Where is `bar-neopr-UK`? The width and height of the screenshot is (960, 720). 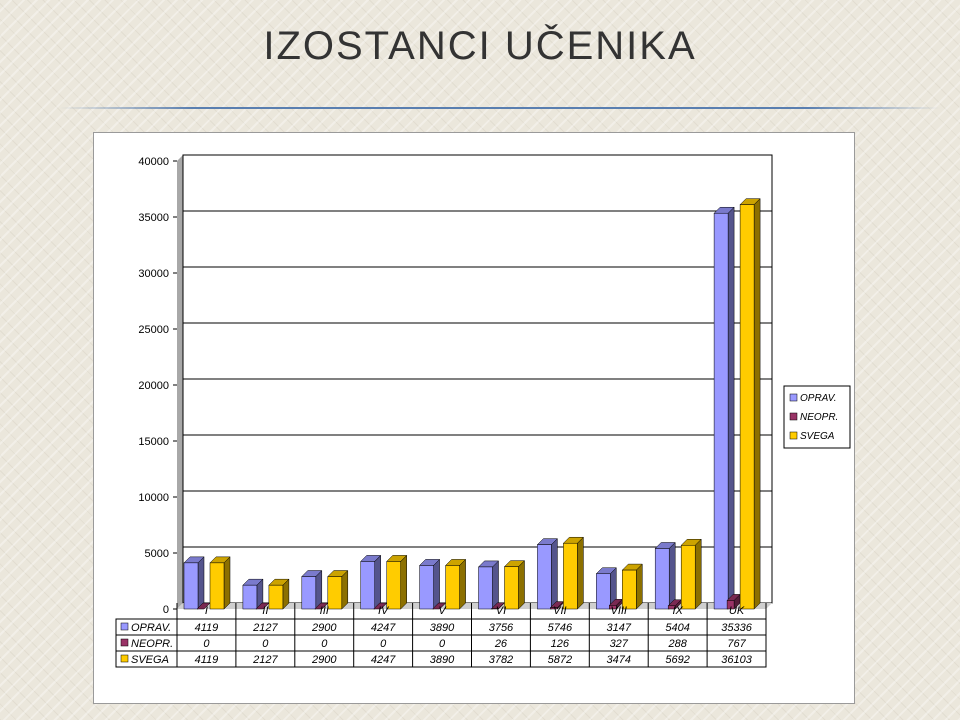
bar-neopr-UK is located at coordinates (733, 601).